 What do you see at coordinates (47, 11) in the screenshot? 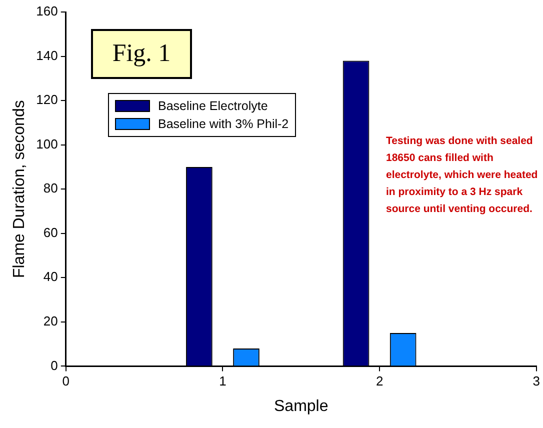
I see `y-tick-label: 160` at bounding box center [47, 11].